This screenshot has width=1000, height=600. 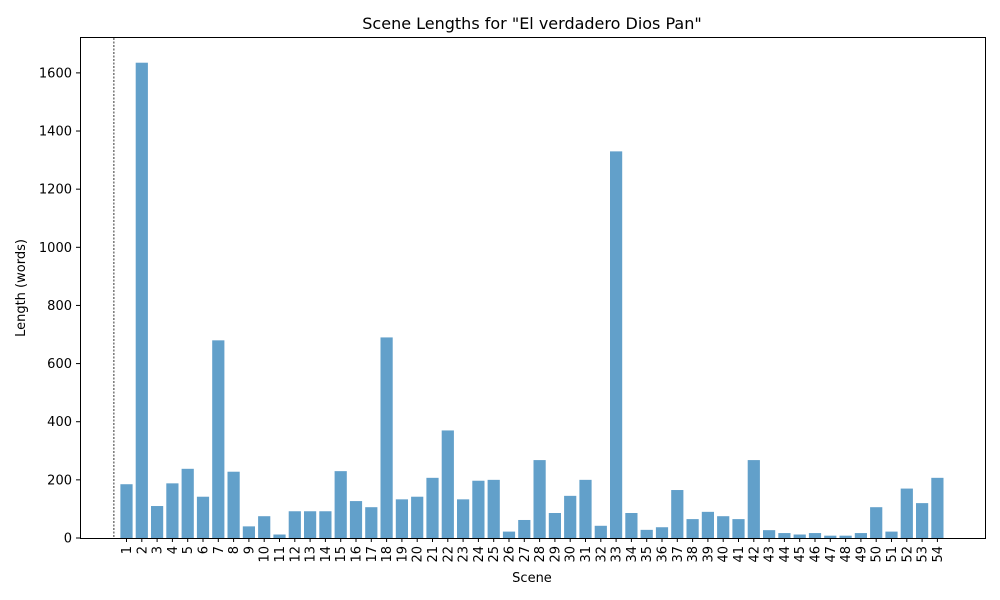 I want to click on x-tick-label: 1, so click(x=127, y=550).